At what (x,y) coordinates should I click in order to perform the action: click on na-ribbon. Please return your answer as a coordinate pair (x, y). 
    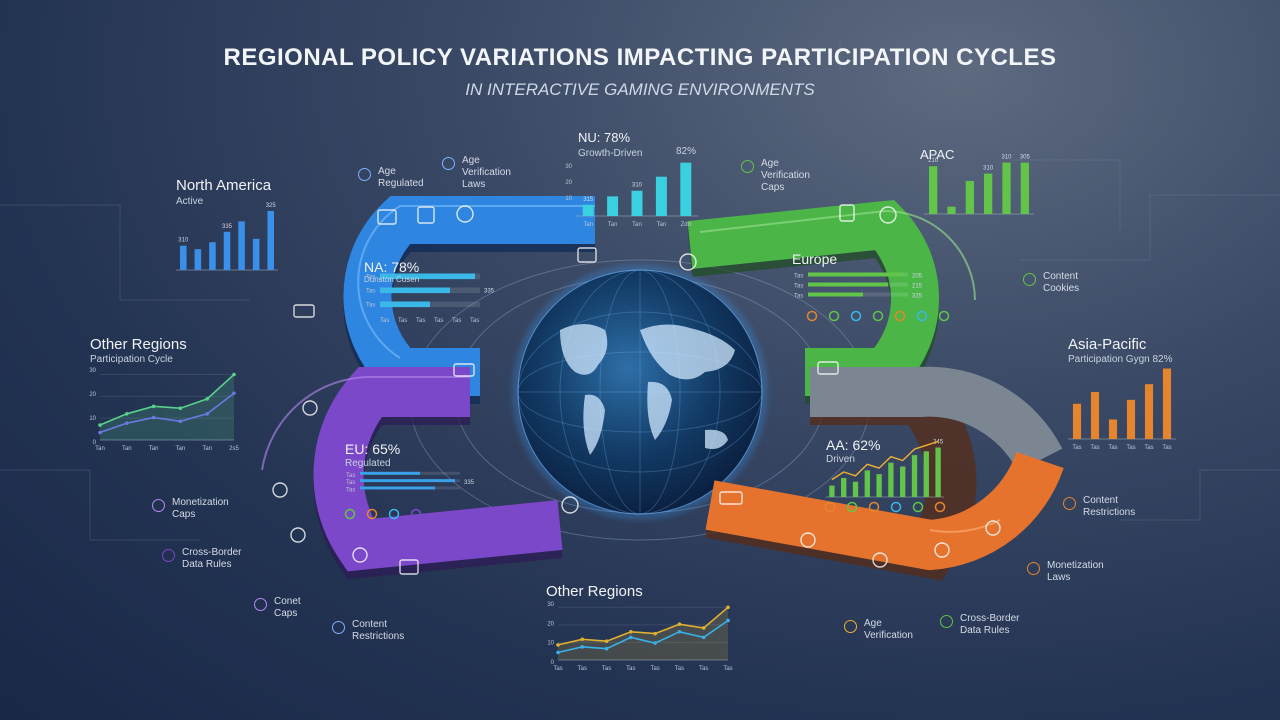
    Looking at the image, I should click on (469, 296).